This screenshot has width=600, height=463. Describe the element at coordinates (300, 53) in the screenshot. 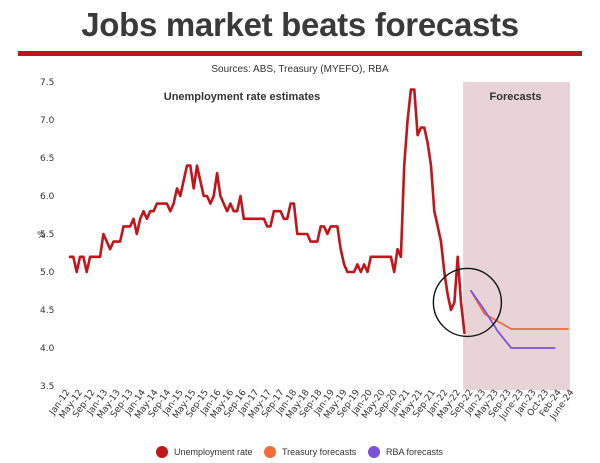

I see `title-rule` at that location.